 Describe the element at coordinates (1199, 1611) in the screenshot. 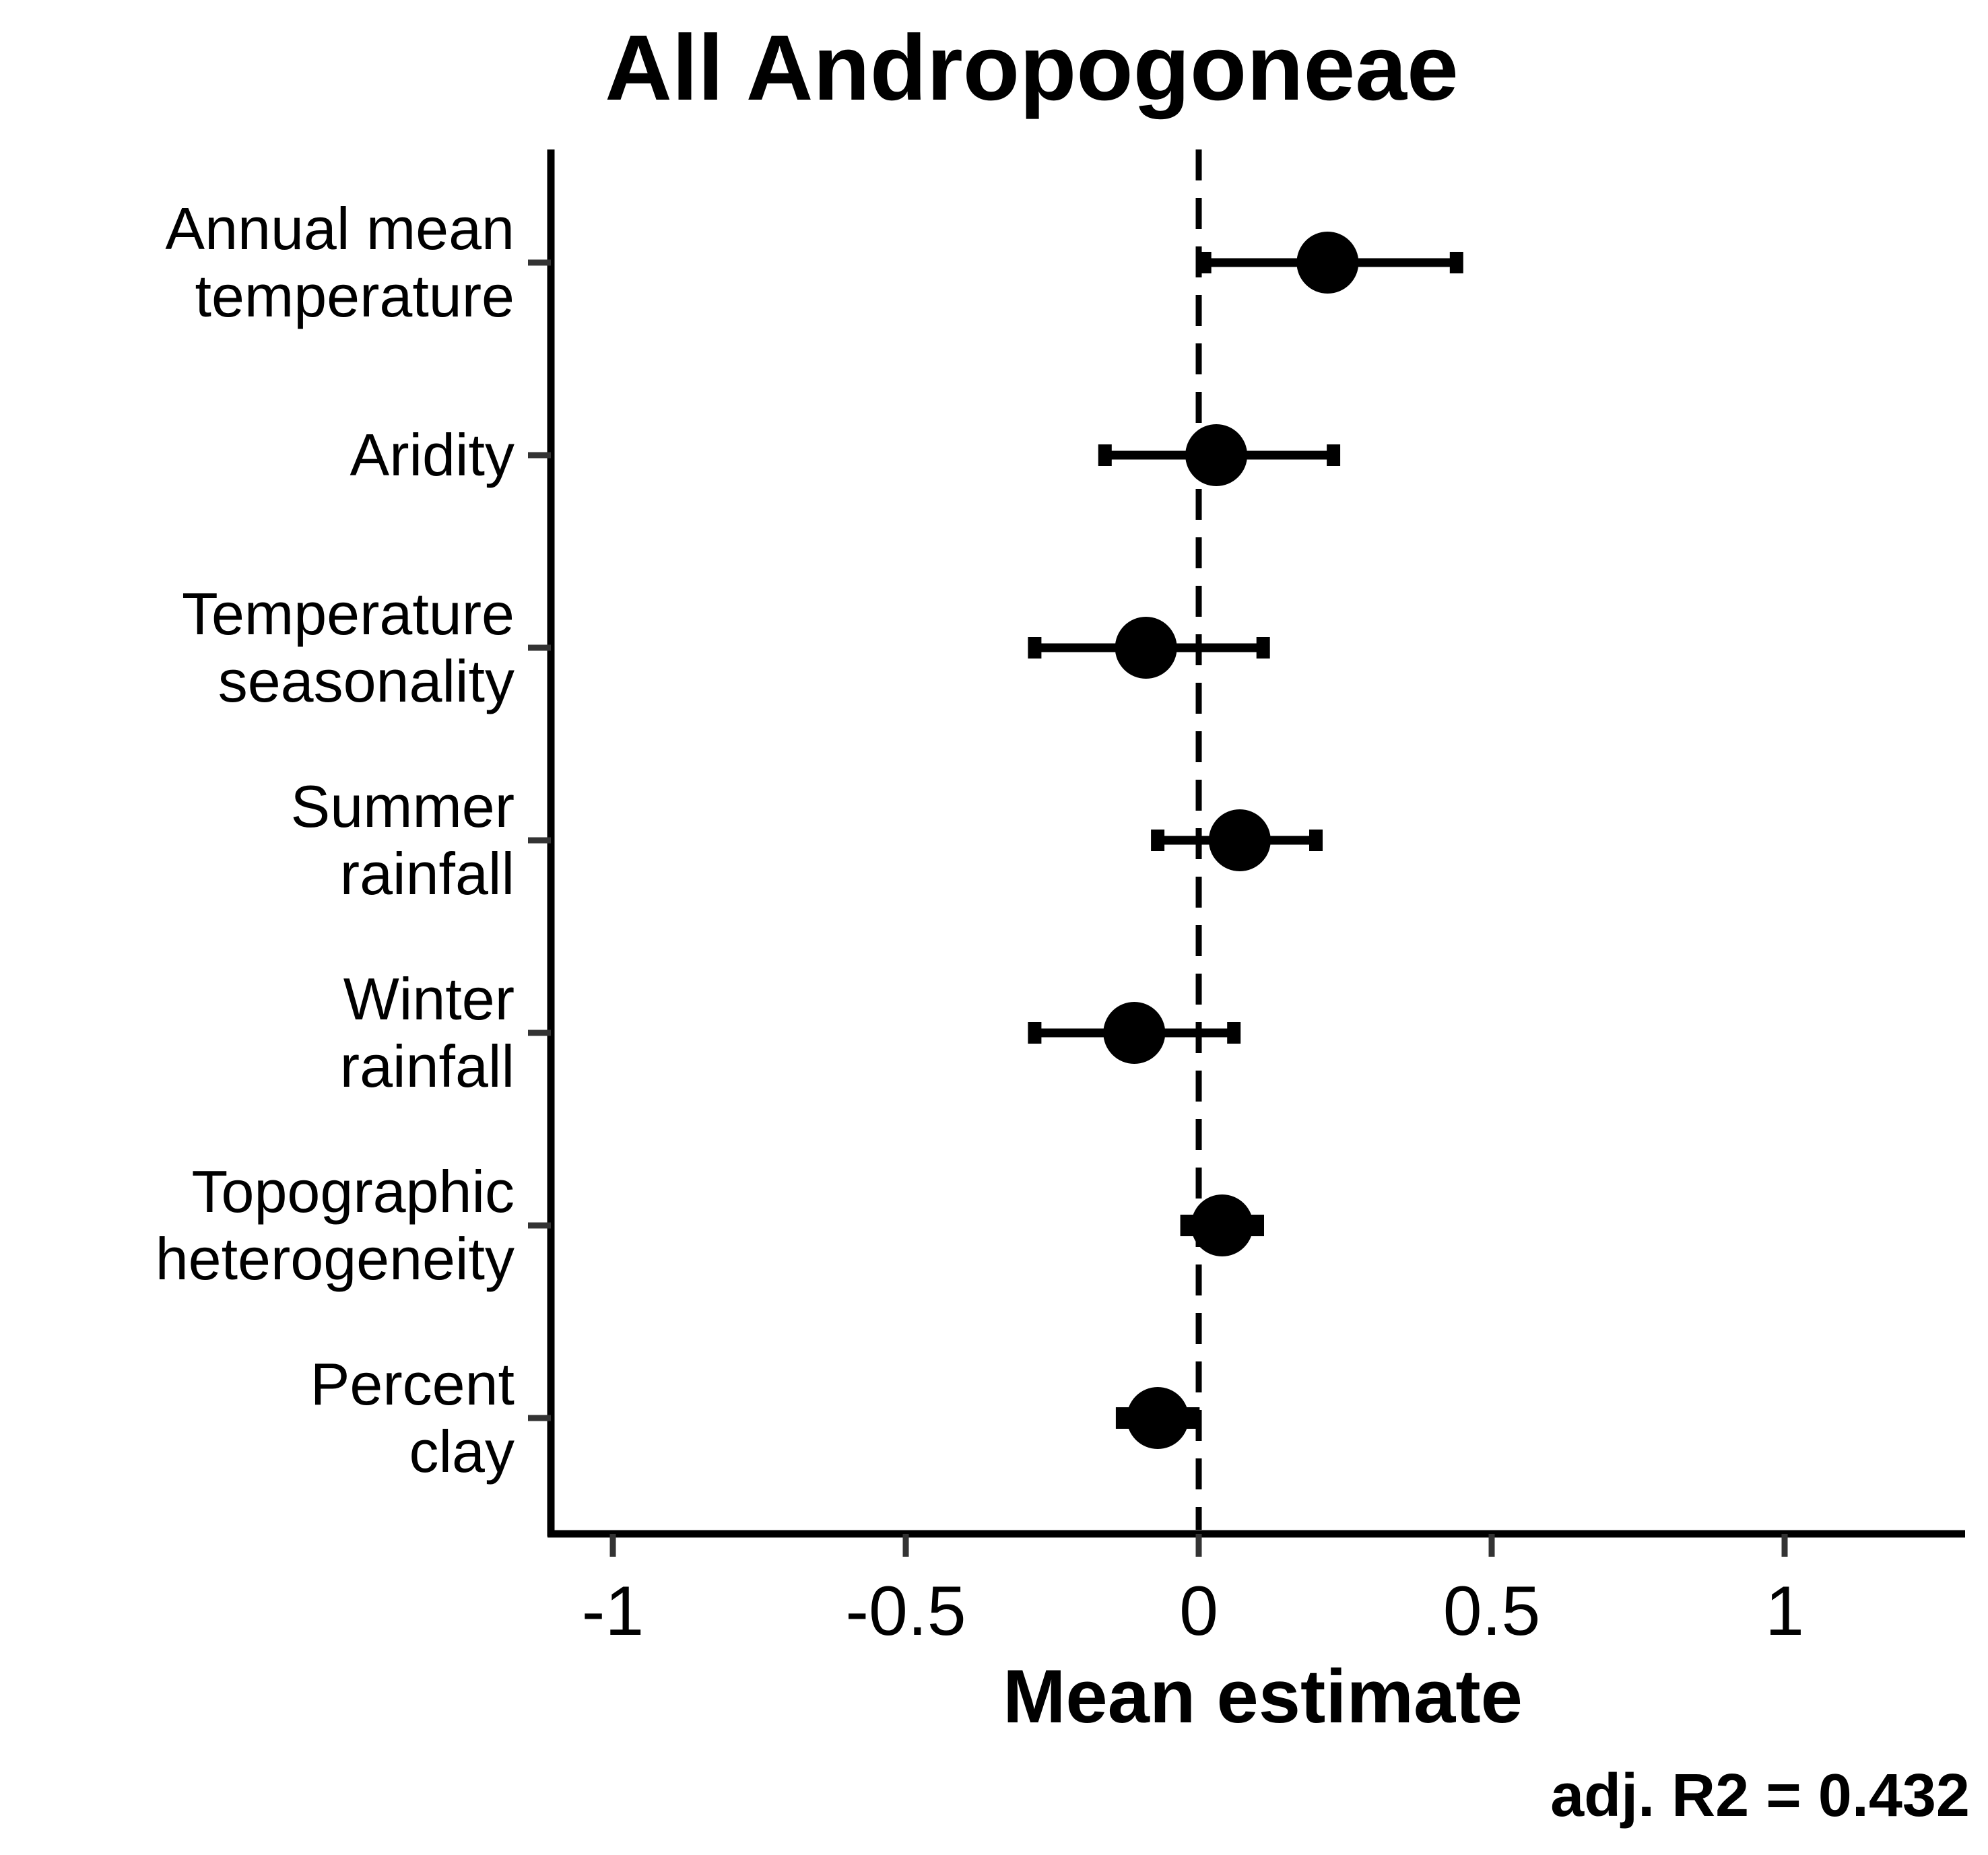

I see `x-tick-label: 0` at that location.